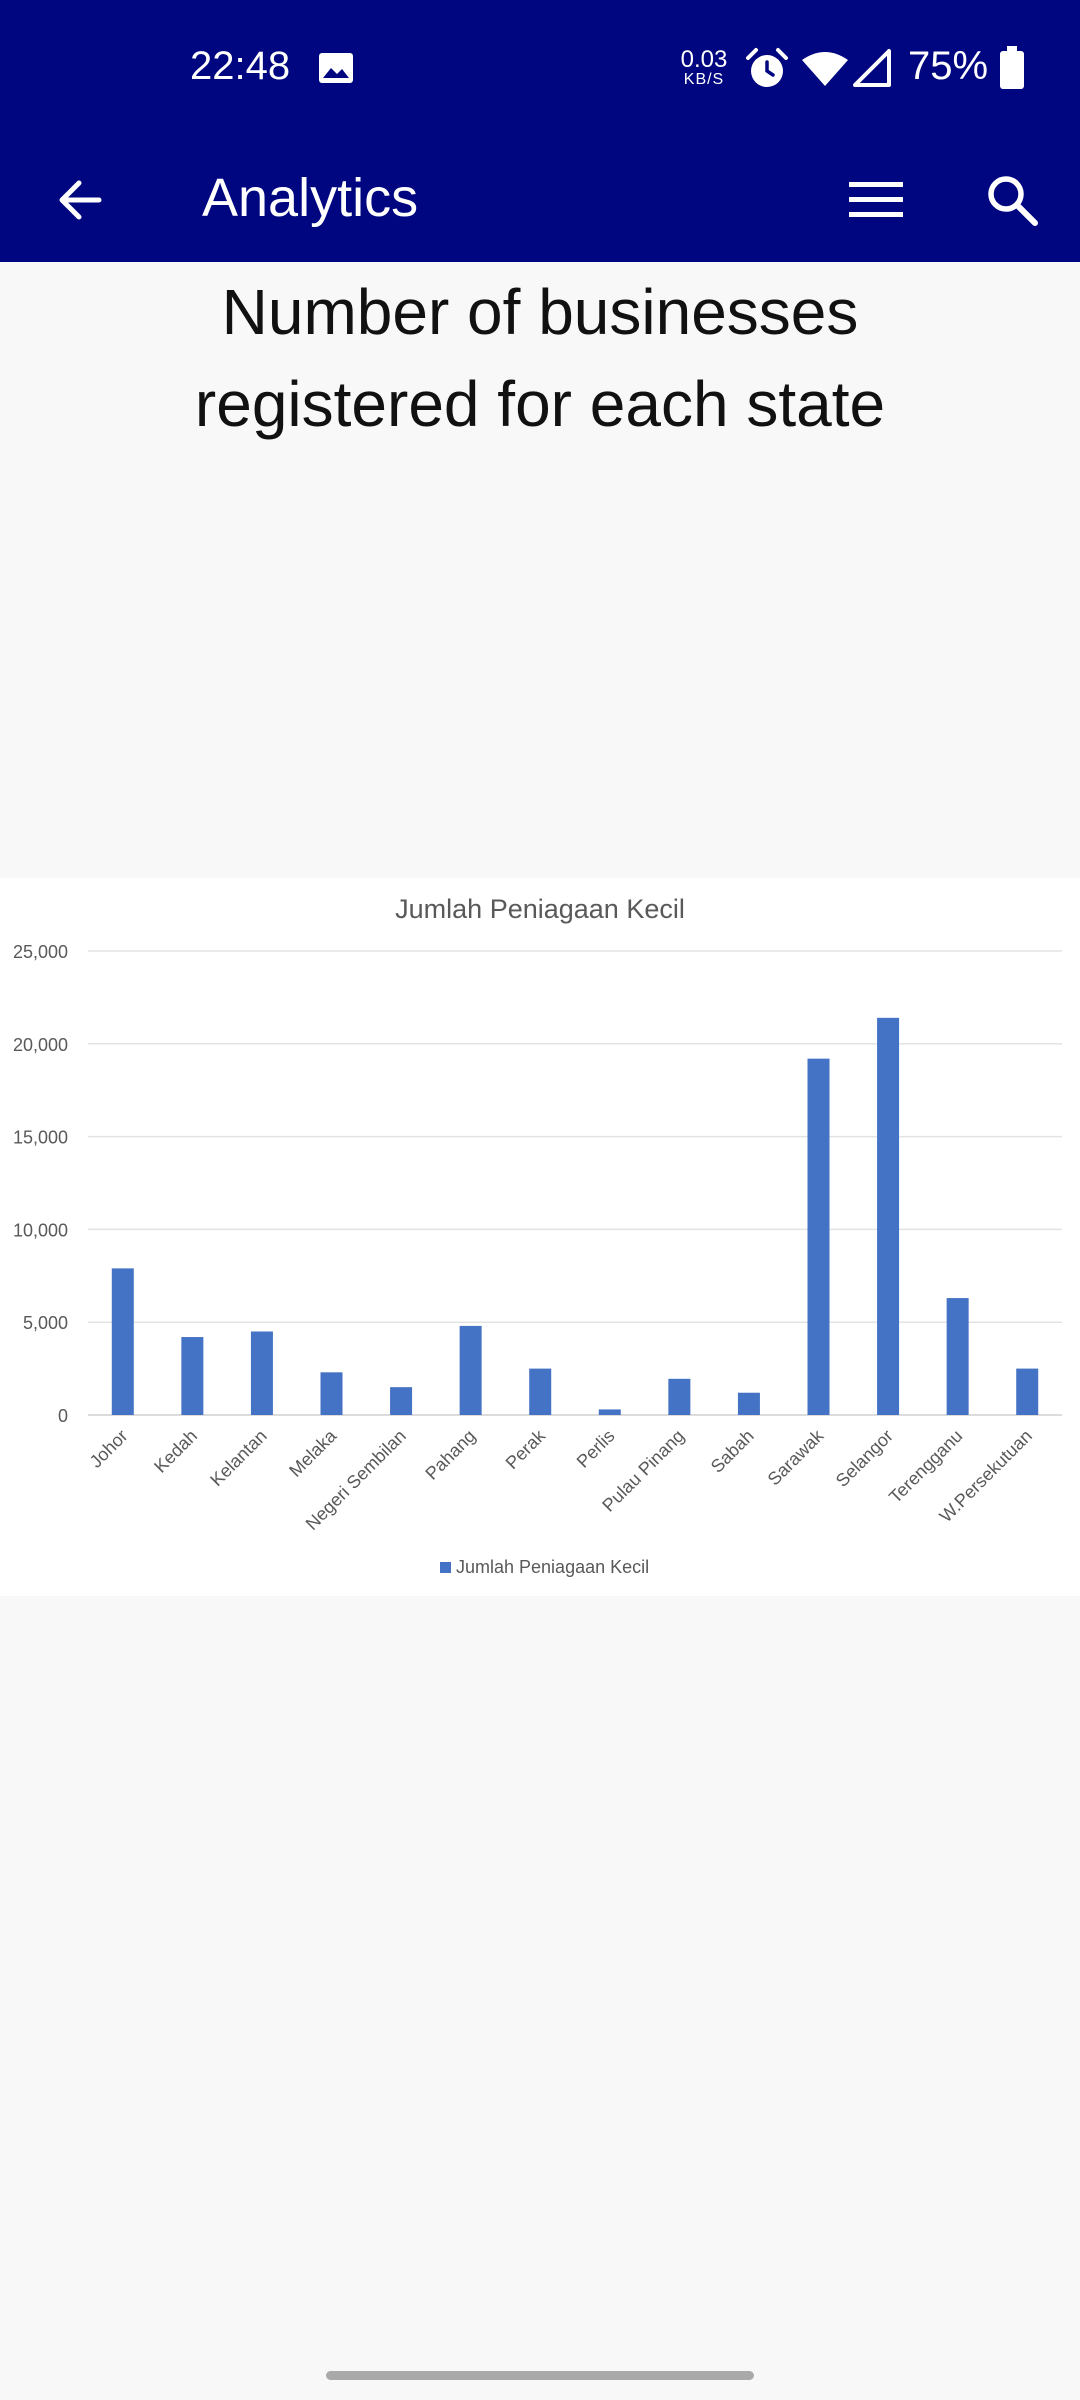  I want to click on battery-percent: 75%, so click(948, 66).